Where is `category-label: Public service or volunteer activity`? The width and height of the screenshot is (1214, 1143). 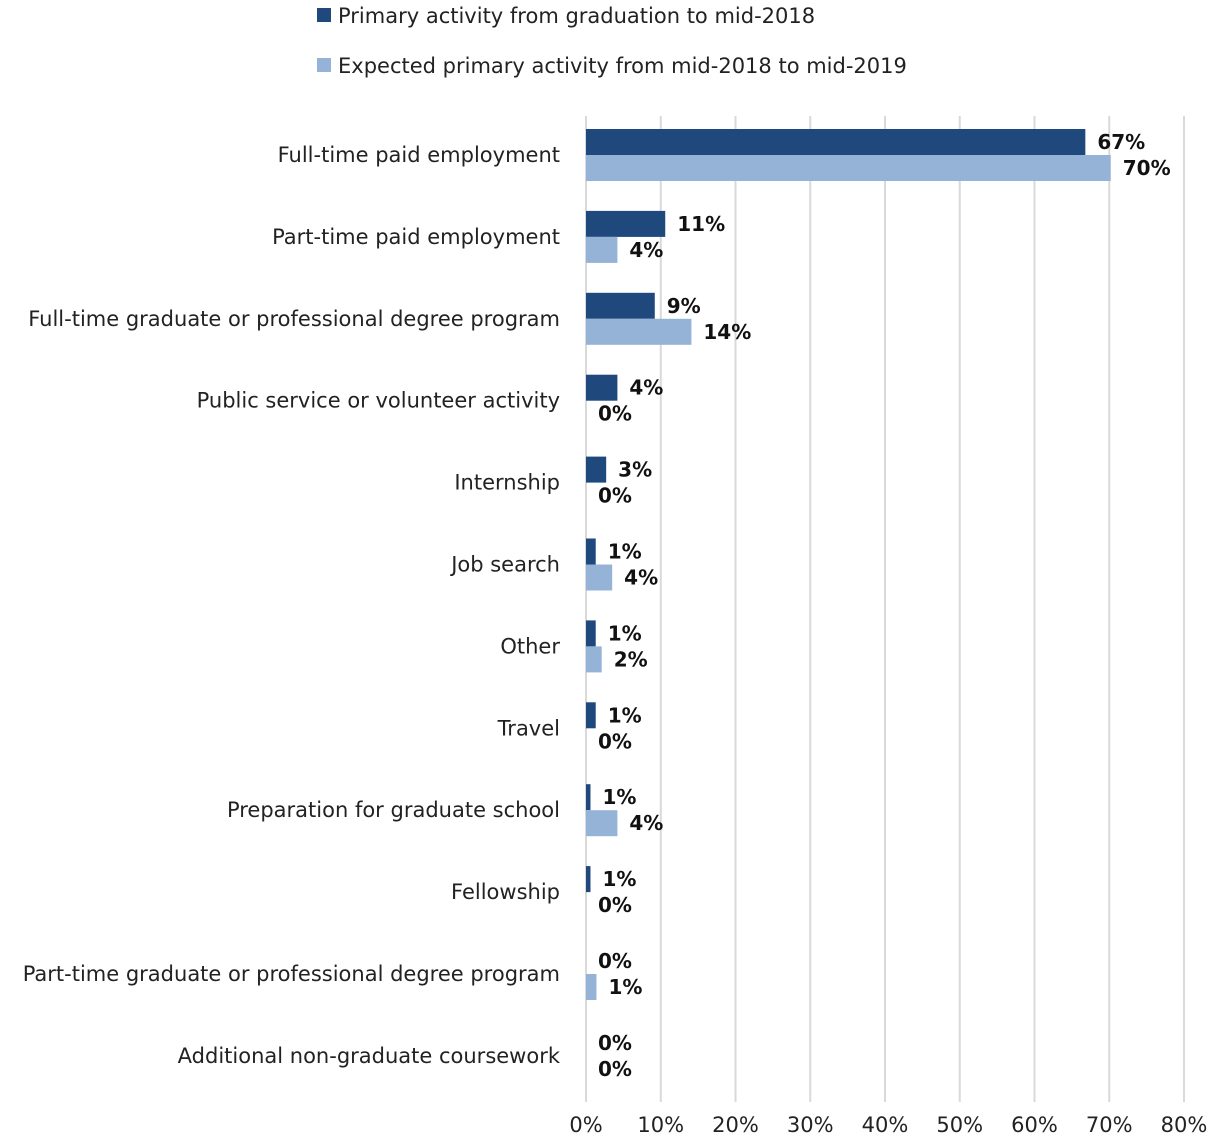
category-label: Public service or volunteer activity is located at coordinates (378, 401).